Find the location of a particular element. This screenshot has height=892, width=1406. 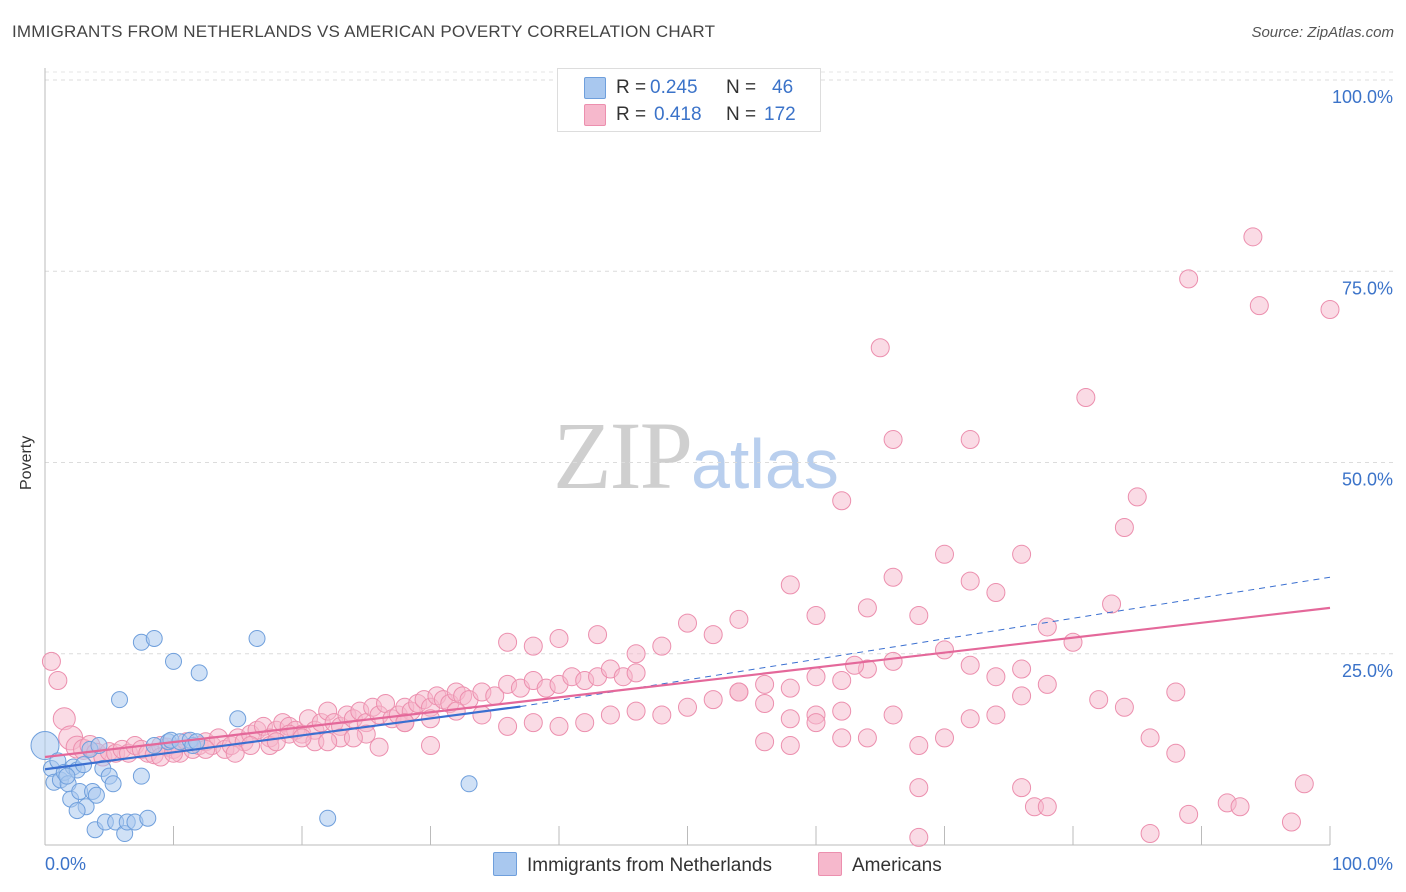

legend-swatch-americans is located at coordinates (595, 115).